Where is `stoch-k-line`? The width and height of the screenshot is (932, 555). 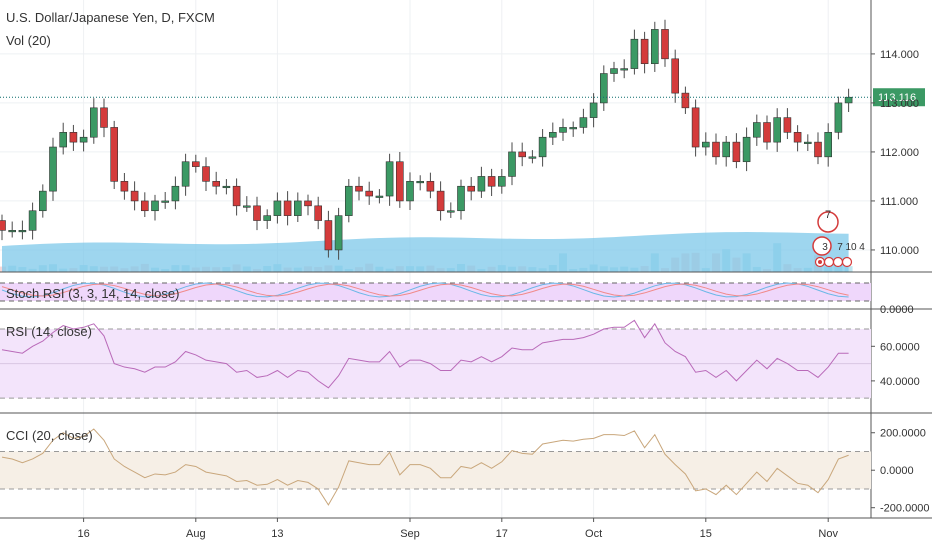 stoch-k-line is located at coordinates (425, 290).